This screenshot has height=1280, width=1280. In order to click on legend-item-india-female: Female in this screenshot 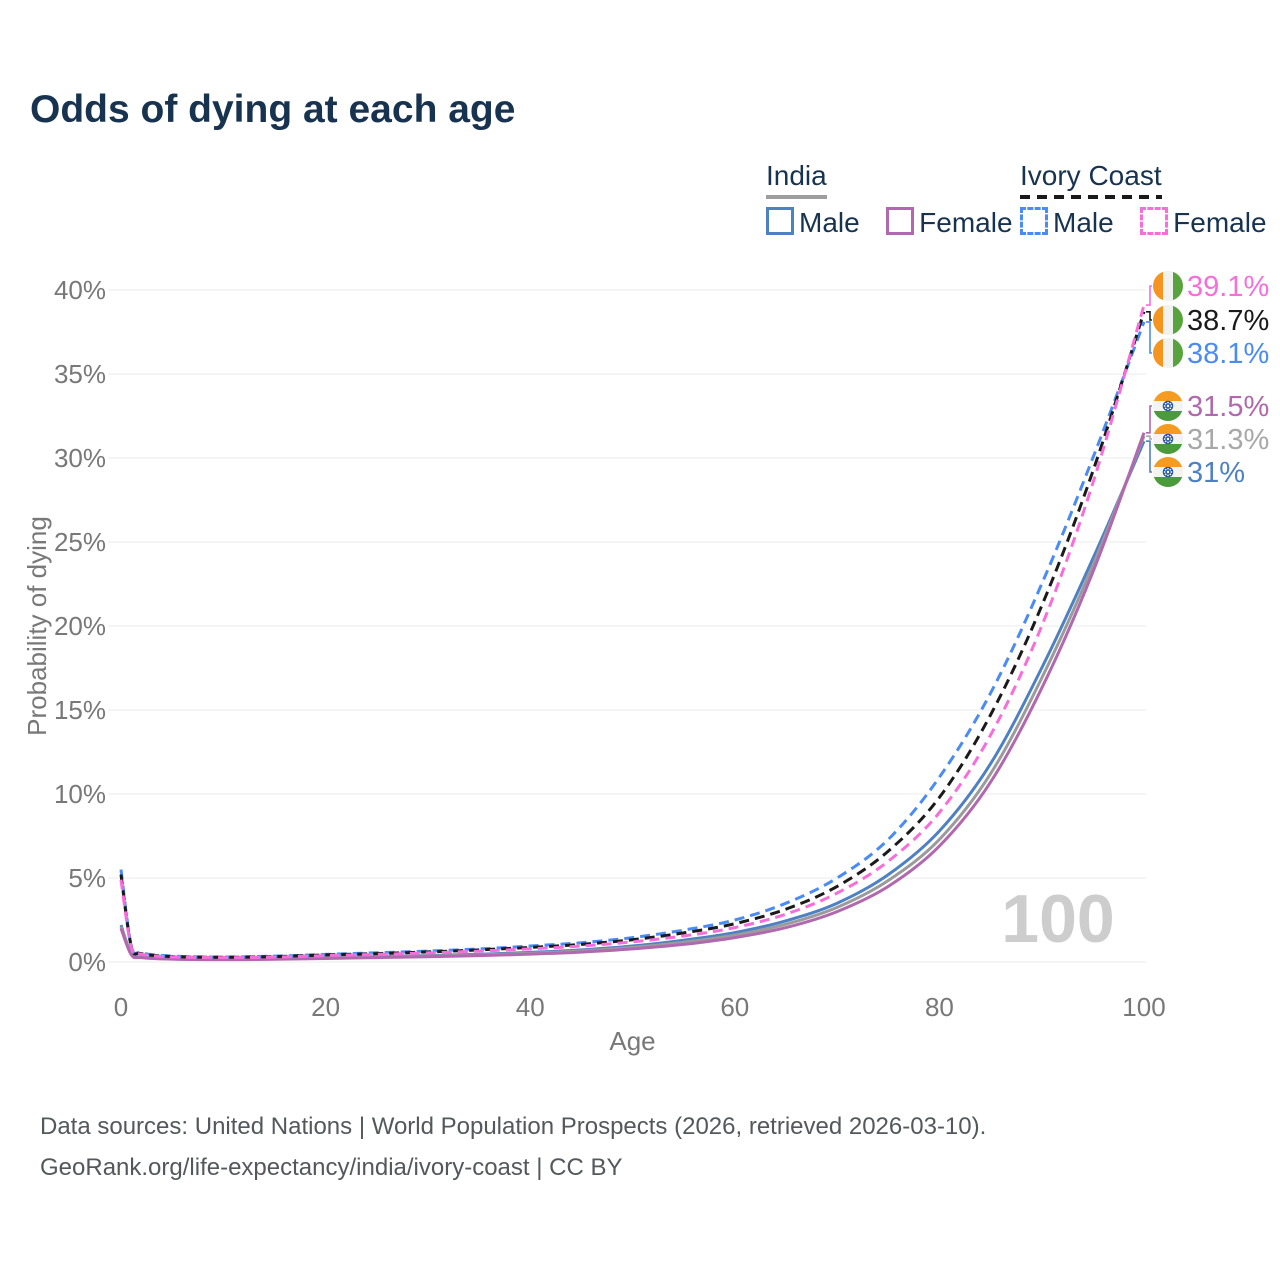, I will do `click(949, 223)`.